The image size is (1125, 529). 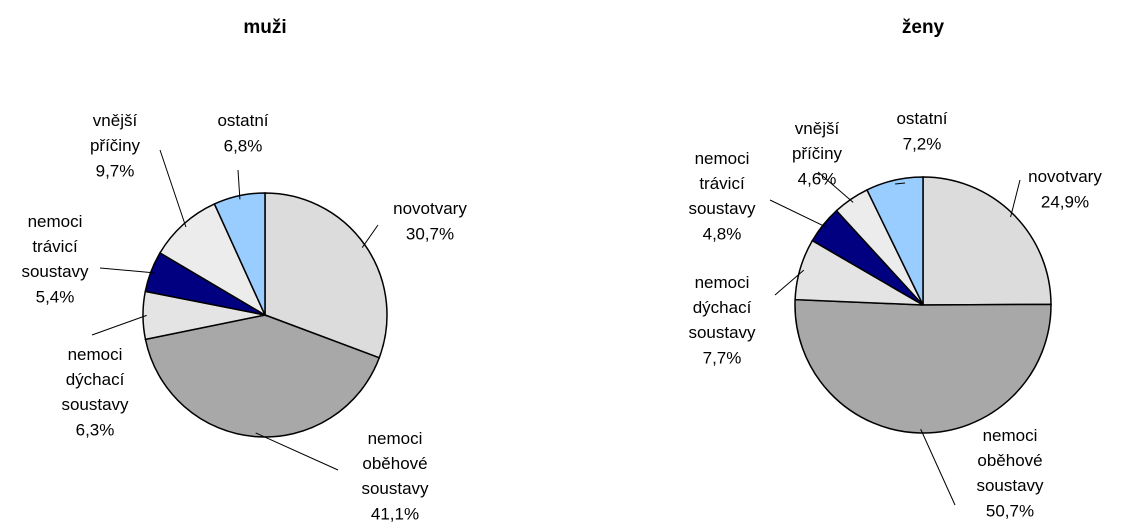 I want to click on value-label: 5,4%, so click(x=55, y=296).